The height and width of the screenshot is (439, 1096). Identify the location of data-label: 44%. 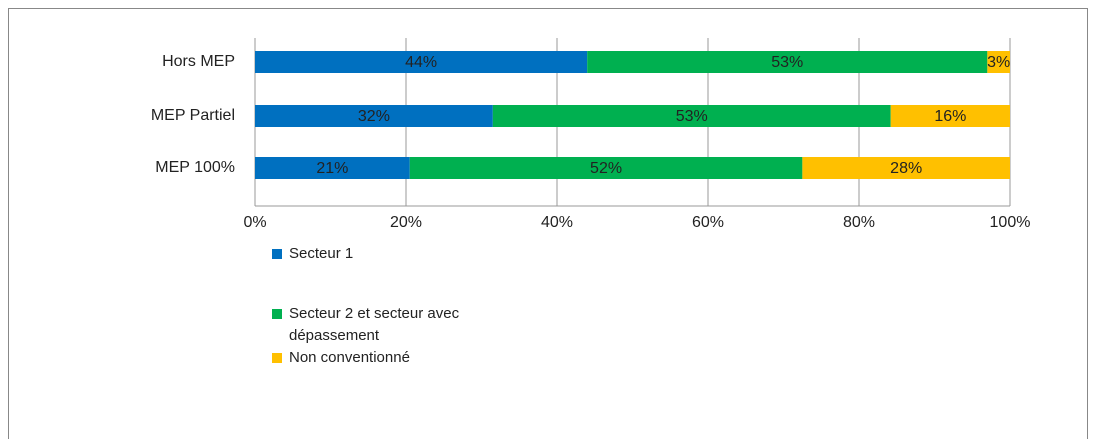
(421, 62).